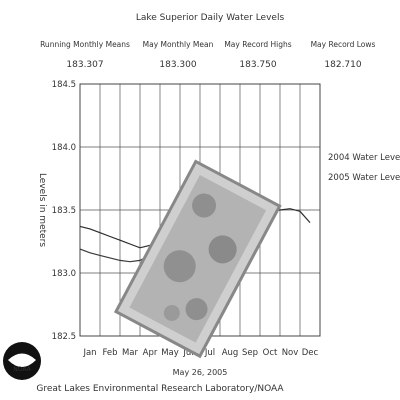 The image size is (400, 400). I want to click on y-tick-label: 183.0, so click(64, 274).